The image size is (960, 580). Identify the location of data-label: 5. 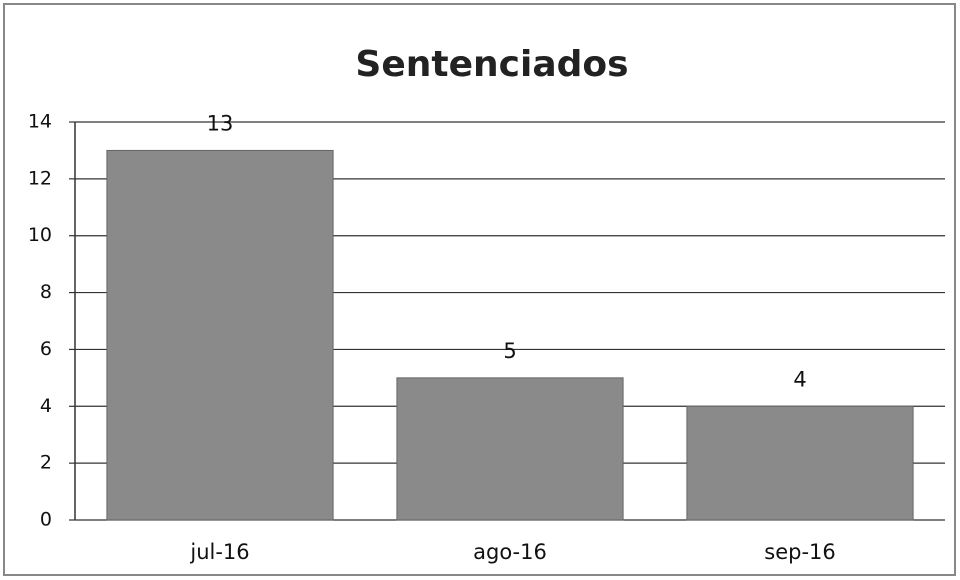
(509, 351).